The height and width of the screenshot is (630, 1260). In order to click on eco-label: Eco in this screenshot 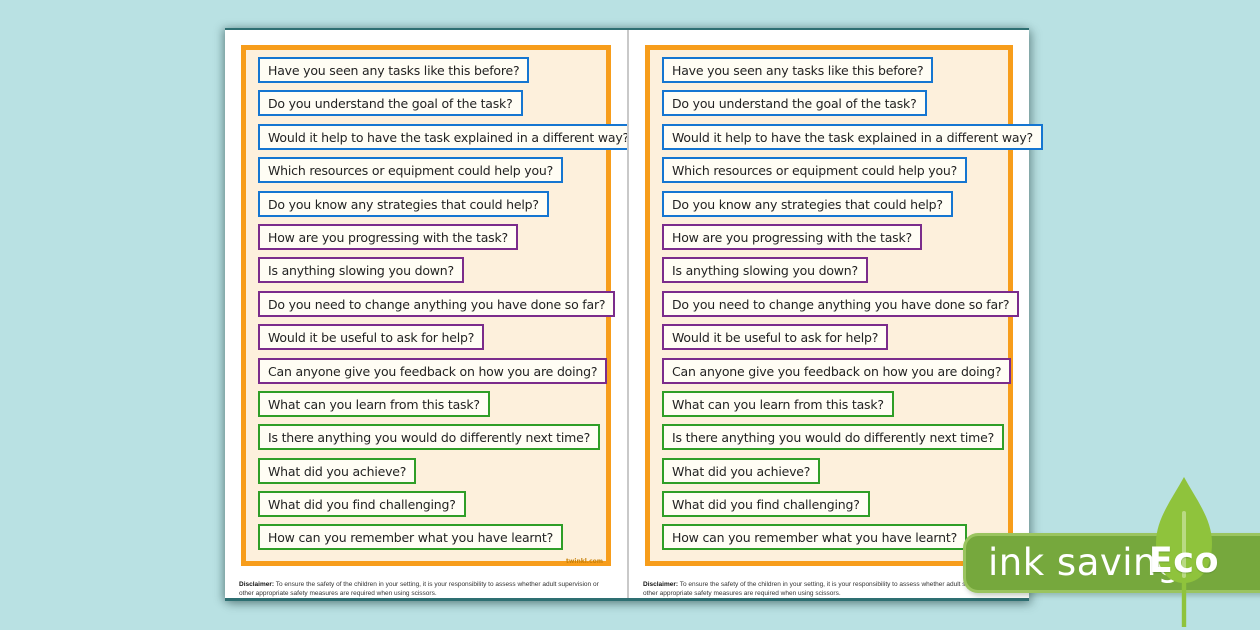, I will do `click(1184, 561)`.